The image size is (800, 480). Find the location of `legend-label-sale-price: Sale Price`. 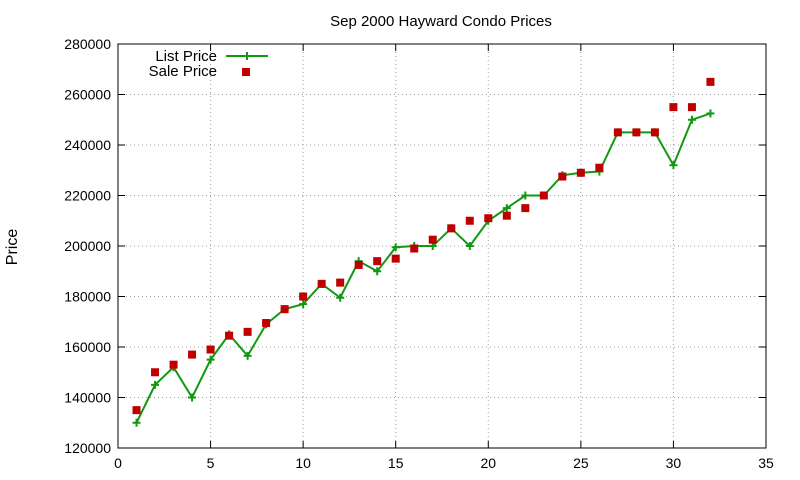

legend-label-sale-price: Sale Price is located at coordinates (183, 71).